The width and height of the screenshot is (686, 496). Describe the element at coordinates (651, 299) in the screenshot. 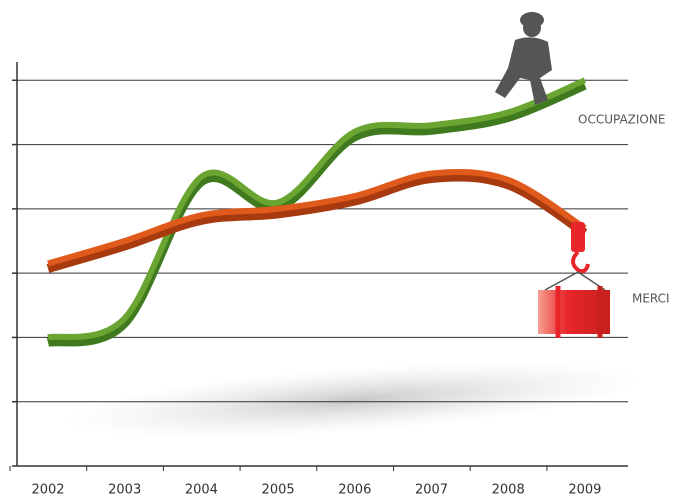

I see `series-label: MERCI` at that location.